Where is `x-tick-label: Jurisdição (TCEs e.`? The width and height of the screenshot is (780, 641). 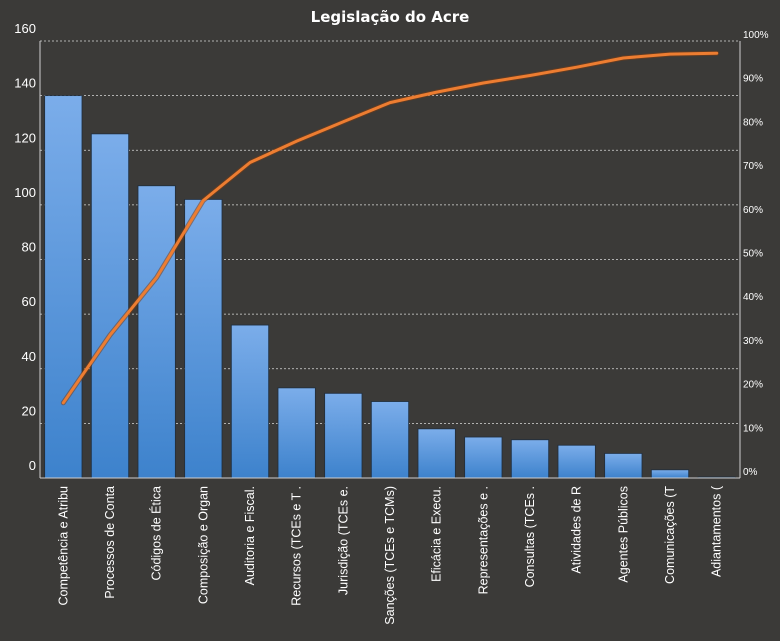
x-tick-label: Jurisdição (TCEs e. is located at coordinates (343, 540).